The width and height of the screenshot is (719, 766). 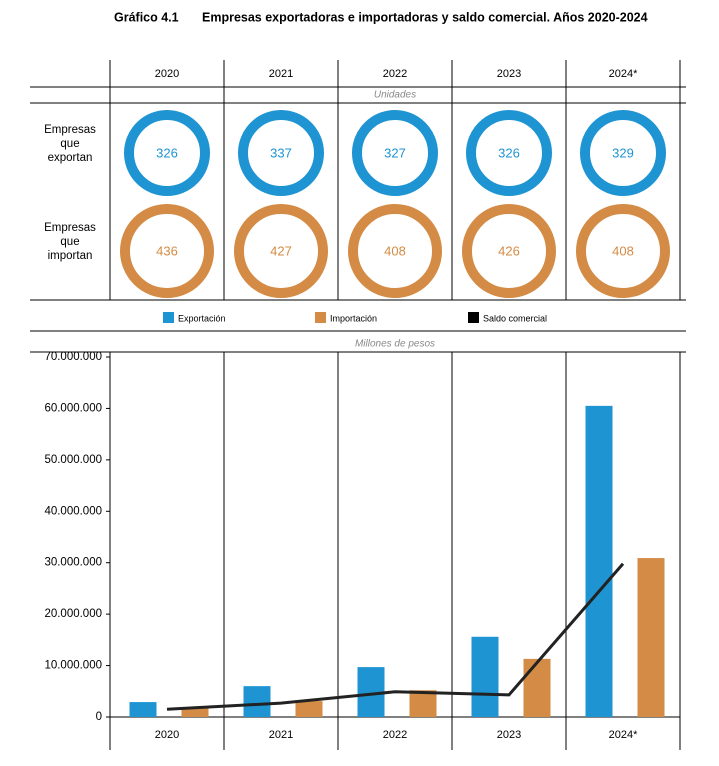 I want to click on row-label-box: Empresas que importan, so click(x=70, y=242).